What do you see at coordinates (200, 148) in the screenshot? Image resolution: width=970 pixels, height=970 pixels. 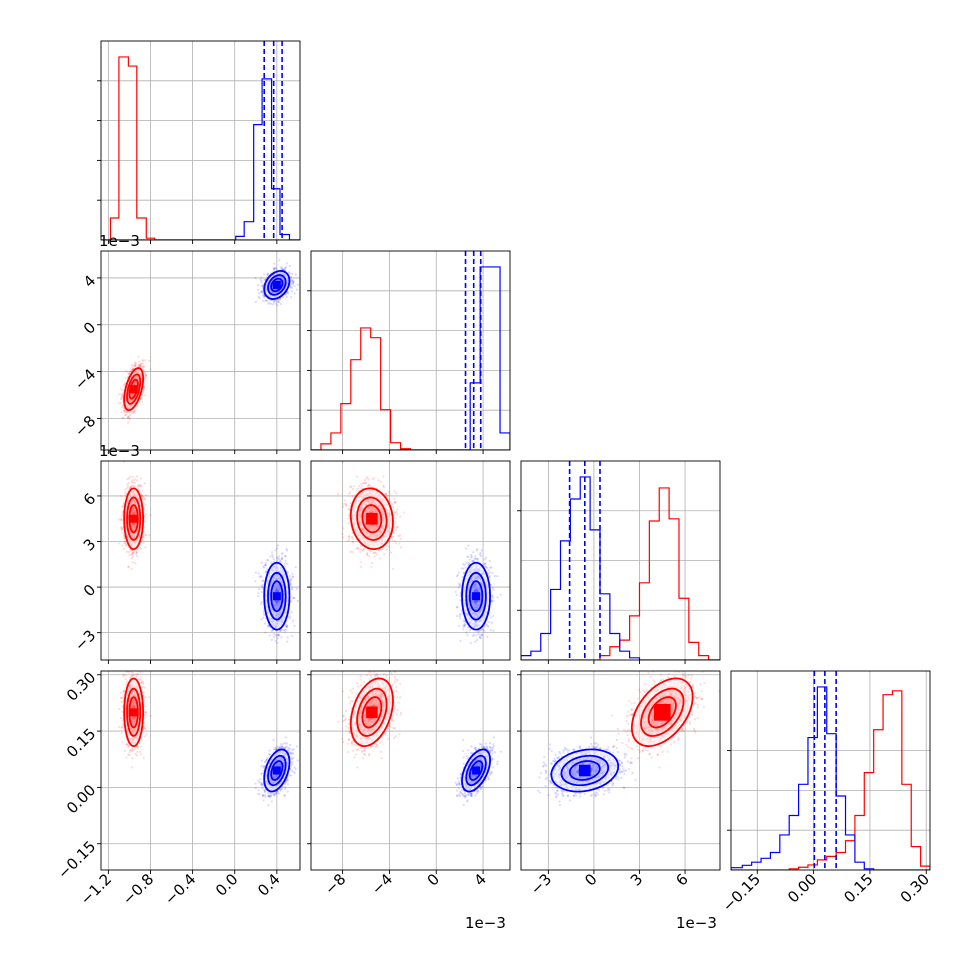 I see `histogram-red-series` at bounding box center [200, 148].